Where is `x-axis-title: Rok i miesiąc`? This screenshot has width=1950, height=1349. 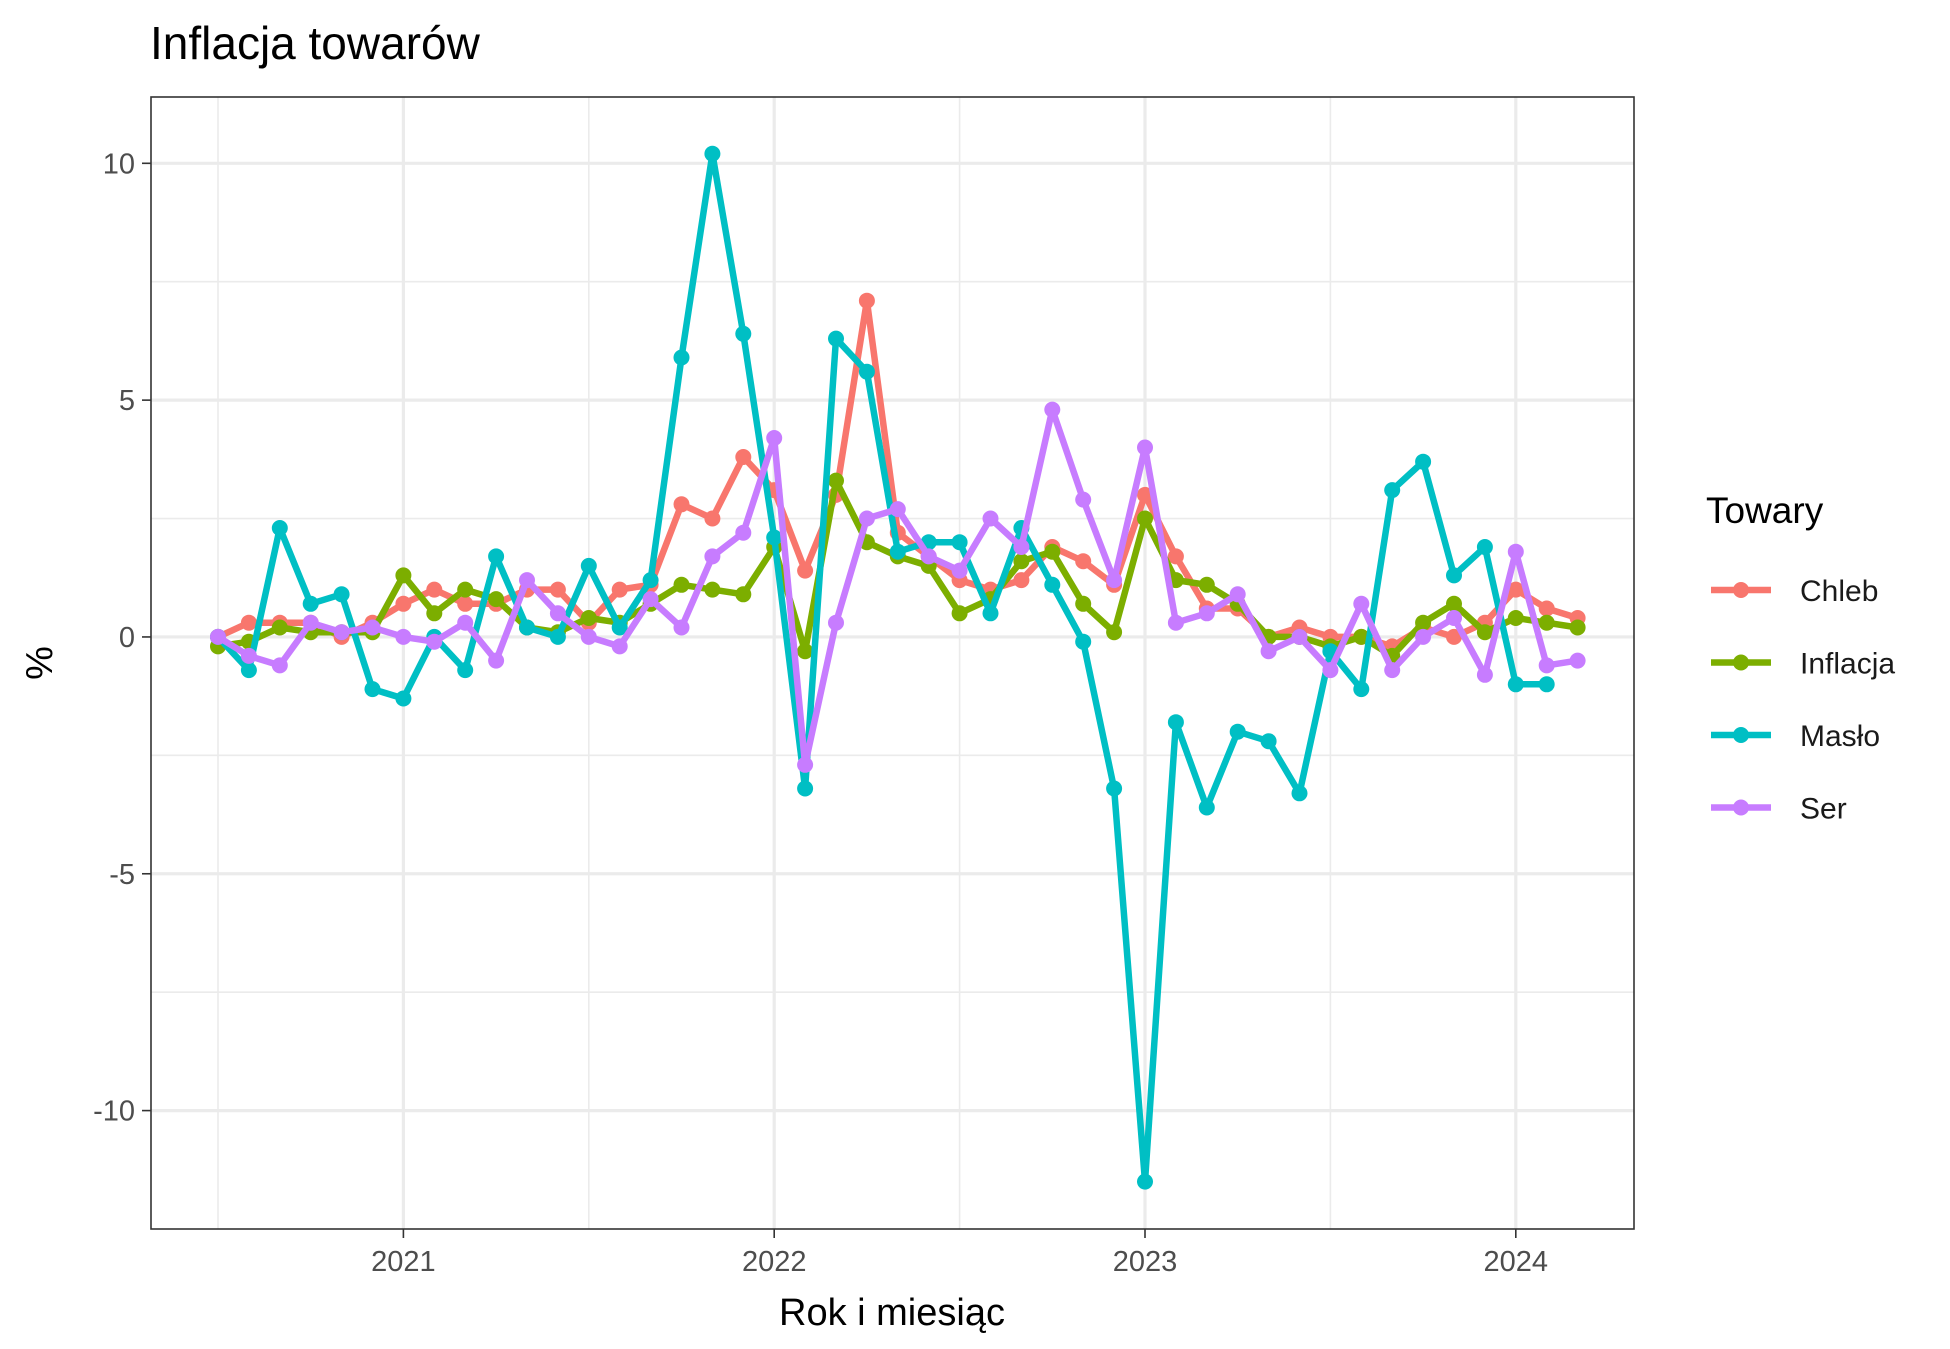 x-axis-title: Rok i miesiąc is located at coordinates (892, 1313).